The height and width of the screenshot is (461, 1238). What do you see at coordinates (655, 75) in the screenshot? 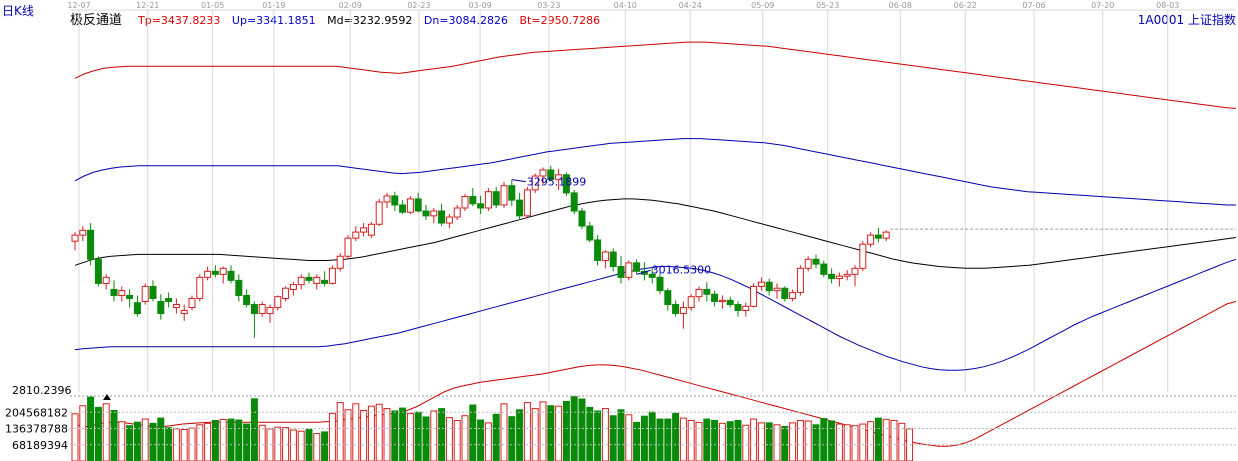
I see `band-tp` at bounding box center [655, 75].